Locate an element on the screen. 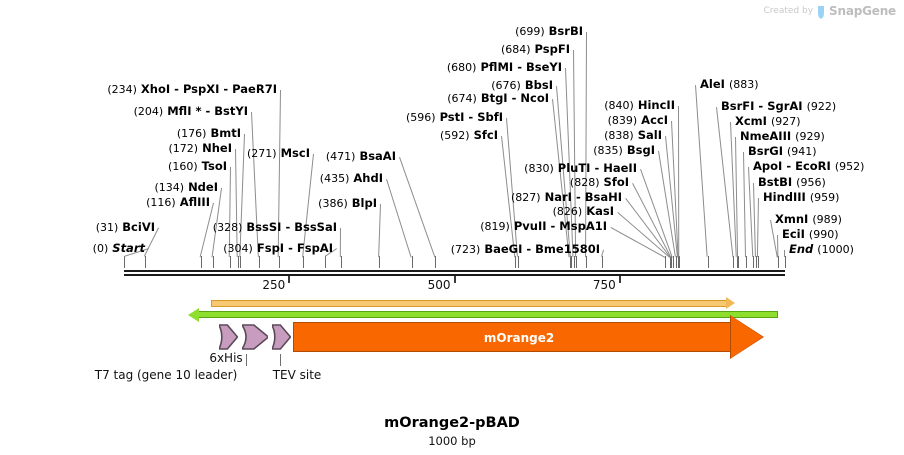  enzyme-label: (176) BmtI is located at coordinates (208, 133).